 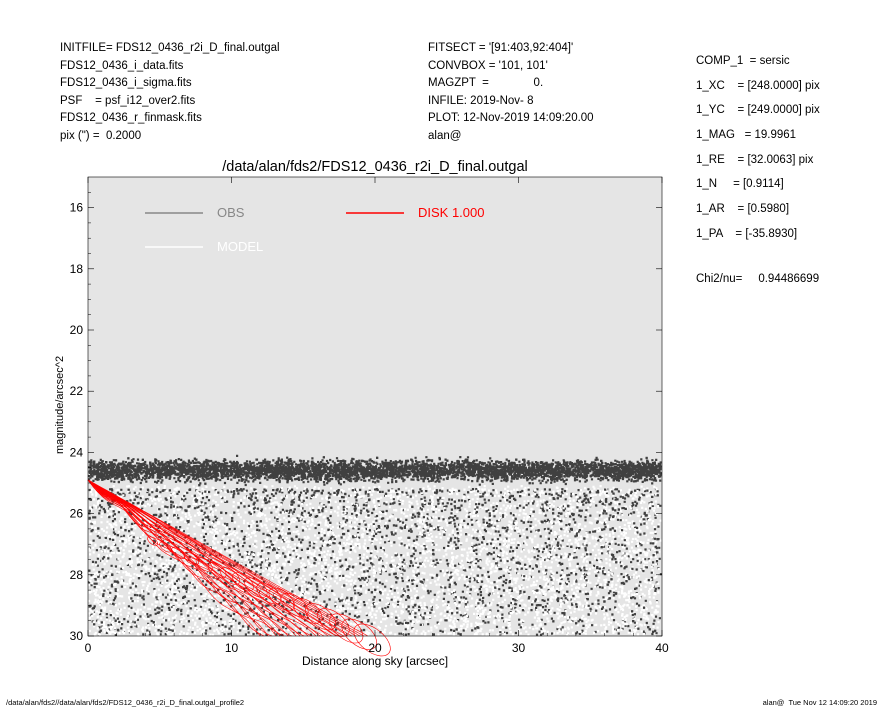 What do you see at coordinates (126, 83) in the screenshot?
I see `header-line: FDS12_0436_i_sigma.fits` at bounding box center [126, 83].